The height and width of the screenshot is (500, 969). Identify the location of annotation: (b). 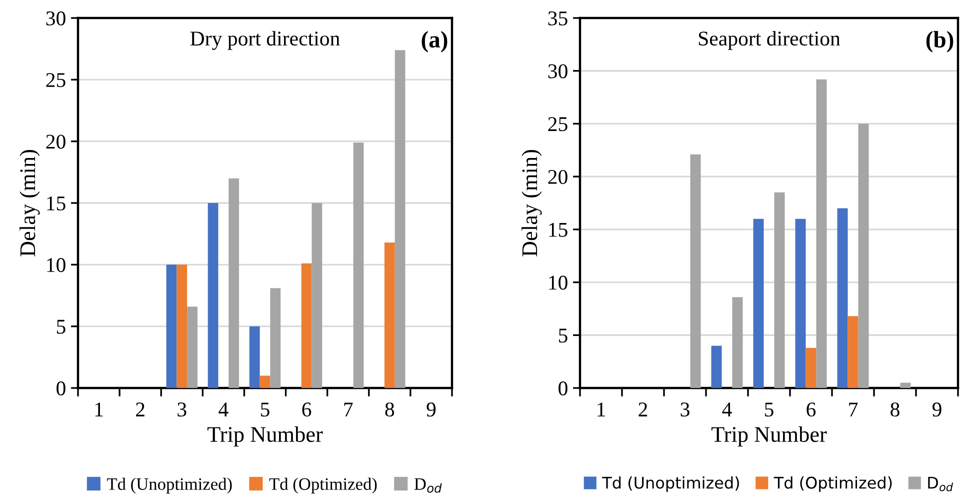
(940, 41).